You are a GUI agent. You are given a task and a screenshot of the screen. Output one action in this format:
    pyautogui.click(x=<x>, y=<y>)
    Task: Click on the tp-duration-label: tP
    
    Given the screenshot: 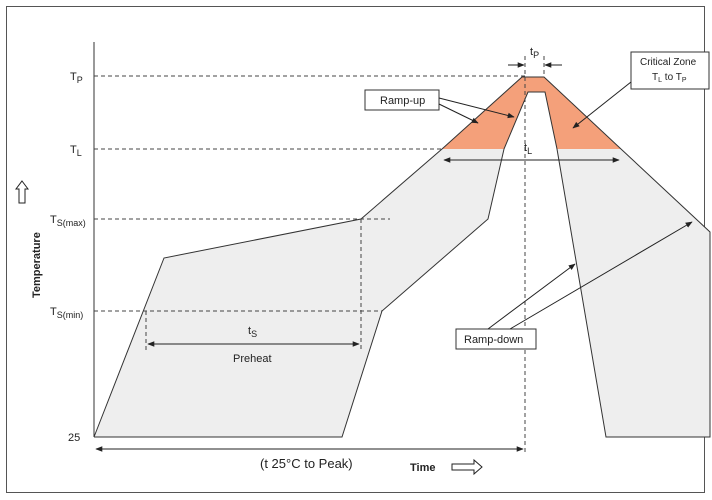 What is the action you would take?
    pyautogui.click(x=534, y=53)
    